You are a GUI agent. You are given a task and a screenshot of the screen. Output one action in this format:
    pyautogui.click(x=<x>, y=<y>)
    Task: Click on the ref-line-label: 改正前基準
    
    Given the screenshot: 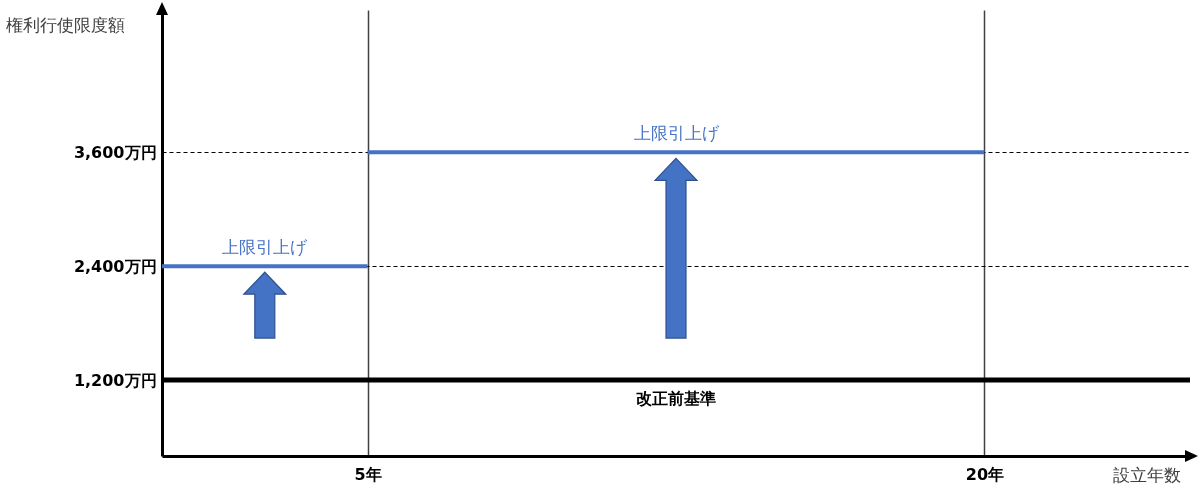 What is the action you would take?
    pyautogui.click(x=676, y=399)
    